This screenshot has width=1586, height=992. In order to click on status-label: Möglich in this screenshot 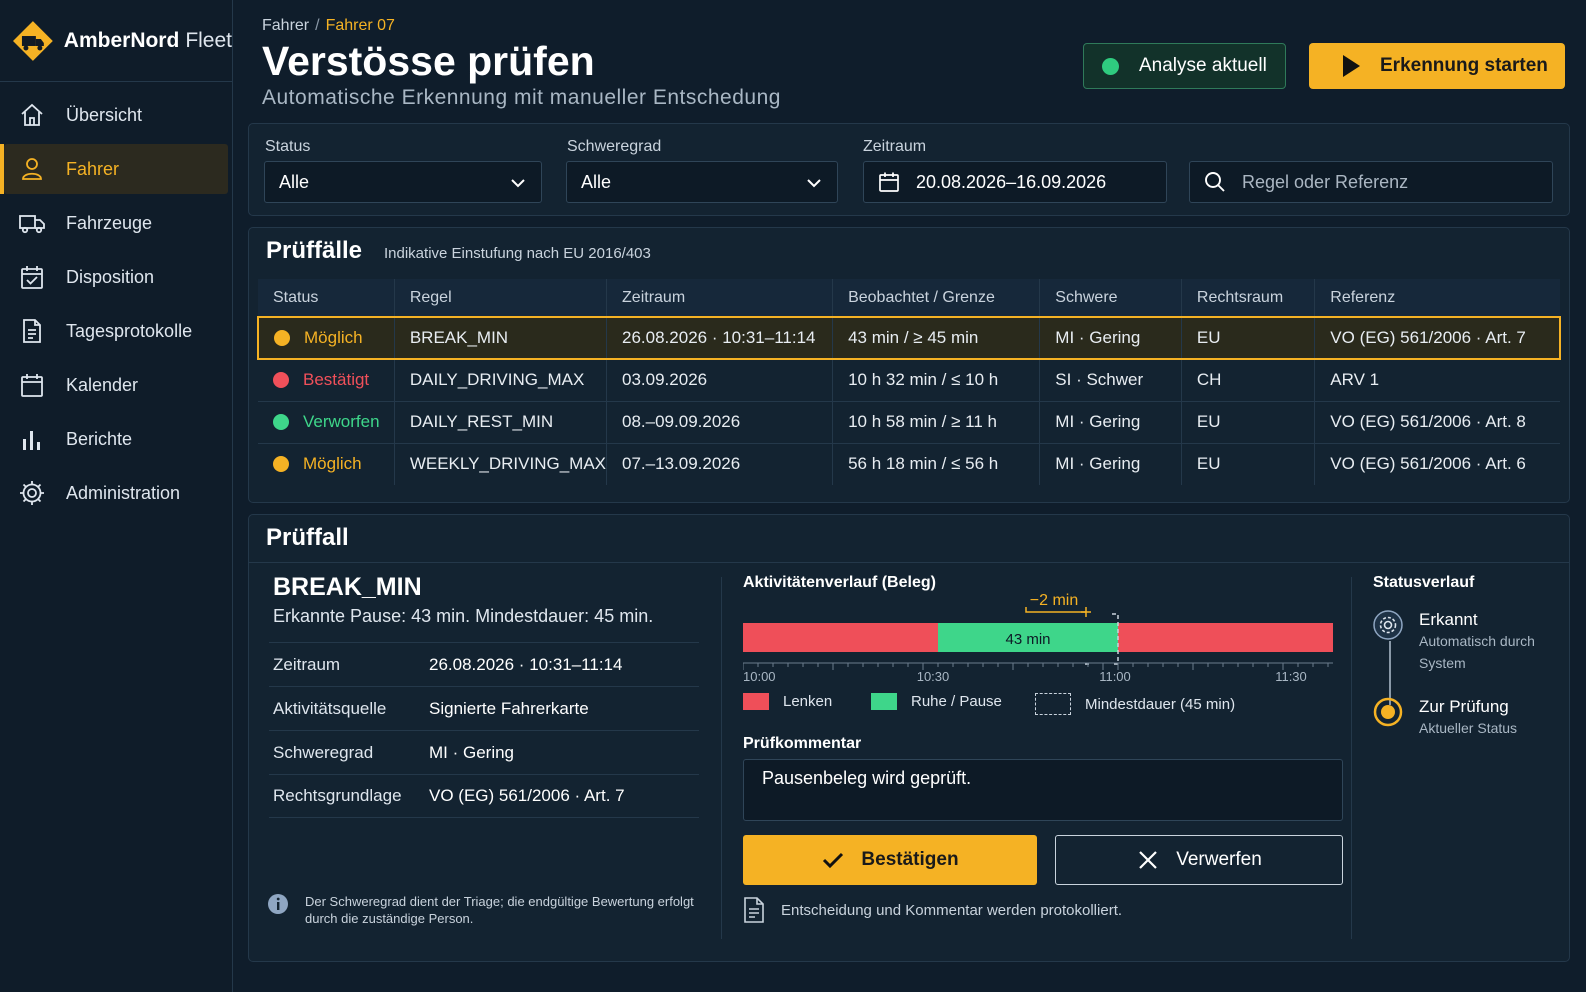, I will do `click(333, 337)`.